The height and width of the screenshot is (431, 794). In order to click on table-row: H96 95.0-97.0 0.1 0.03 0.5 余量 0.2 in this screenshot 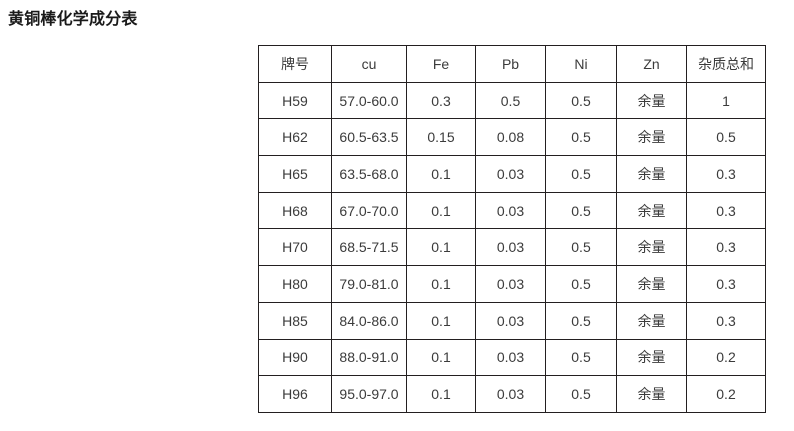, I will do `click(512, 394)`.